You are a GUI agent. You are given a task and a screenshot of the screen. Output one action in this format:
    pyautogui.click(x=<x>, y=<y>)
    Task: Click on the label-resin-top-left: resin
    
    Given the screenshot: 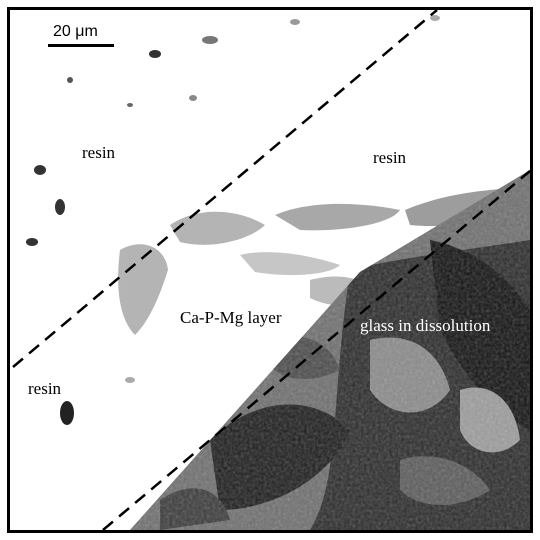 What is the action you would take?
    pyautogui.click(x=99, y=152)
    